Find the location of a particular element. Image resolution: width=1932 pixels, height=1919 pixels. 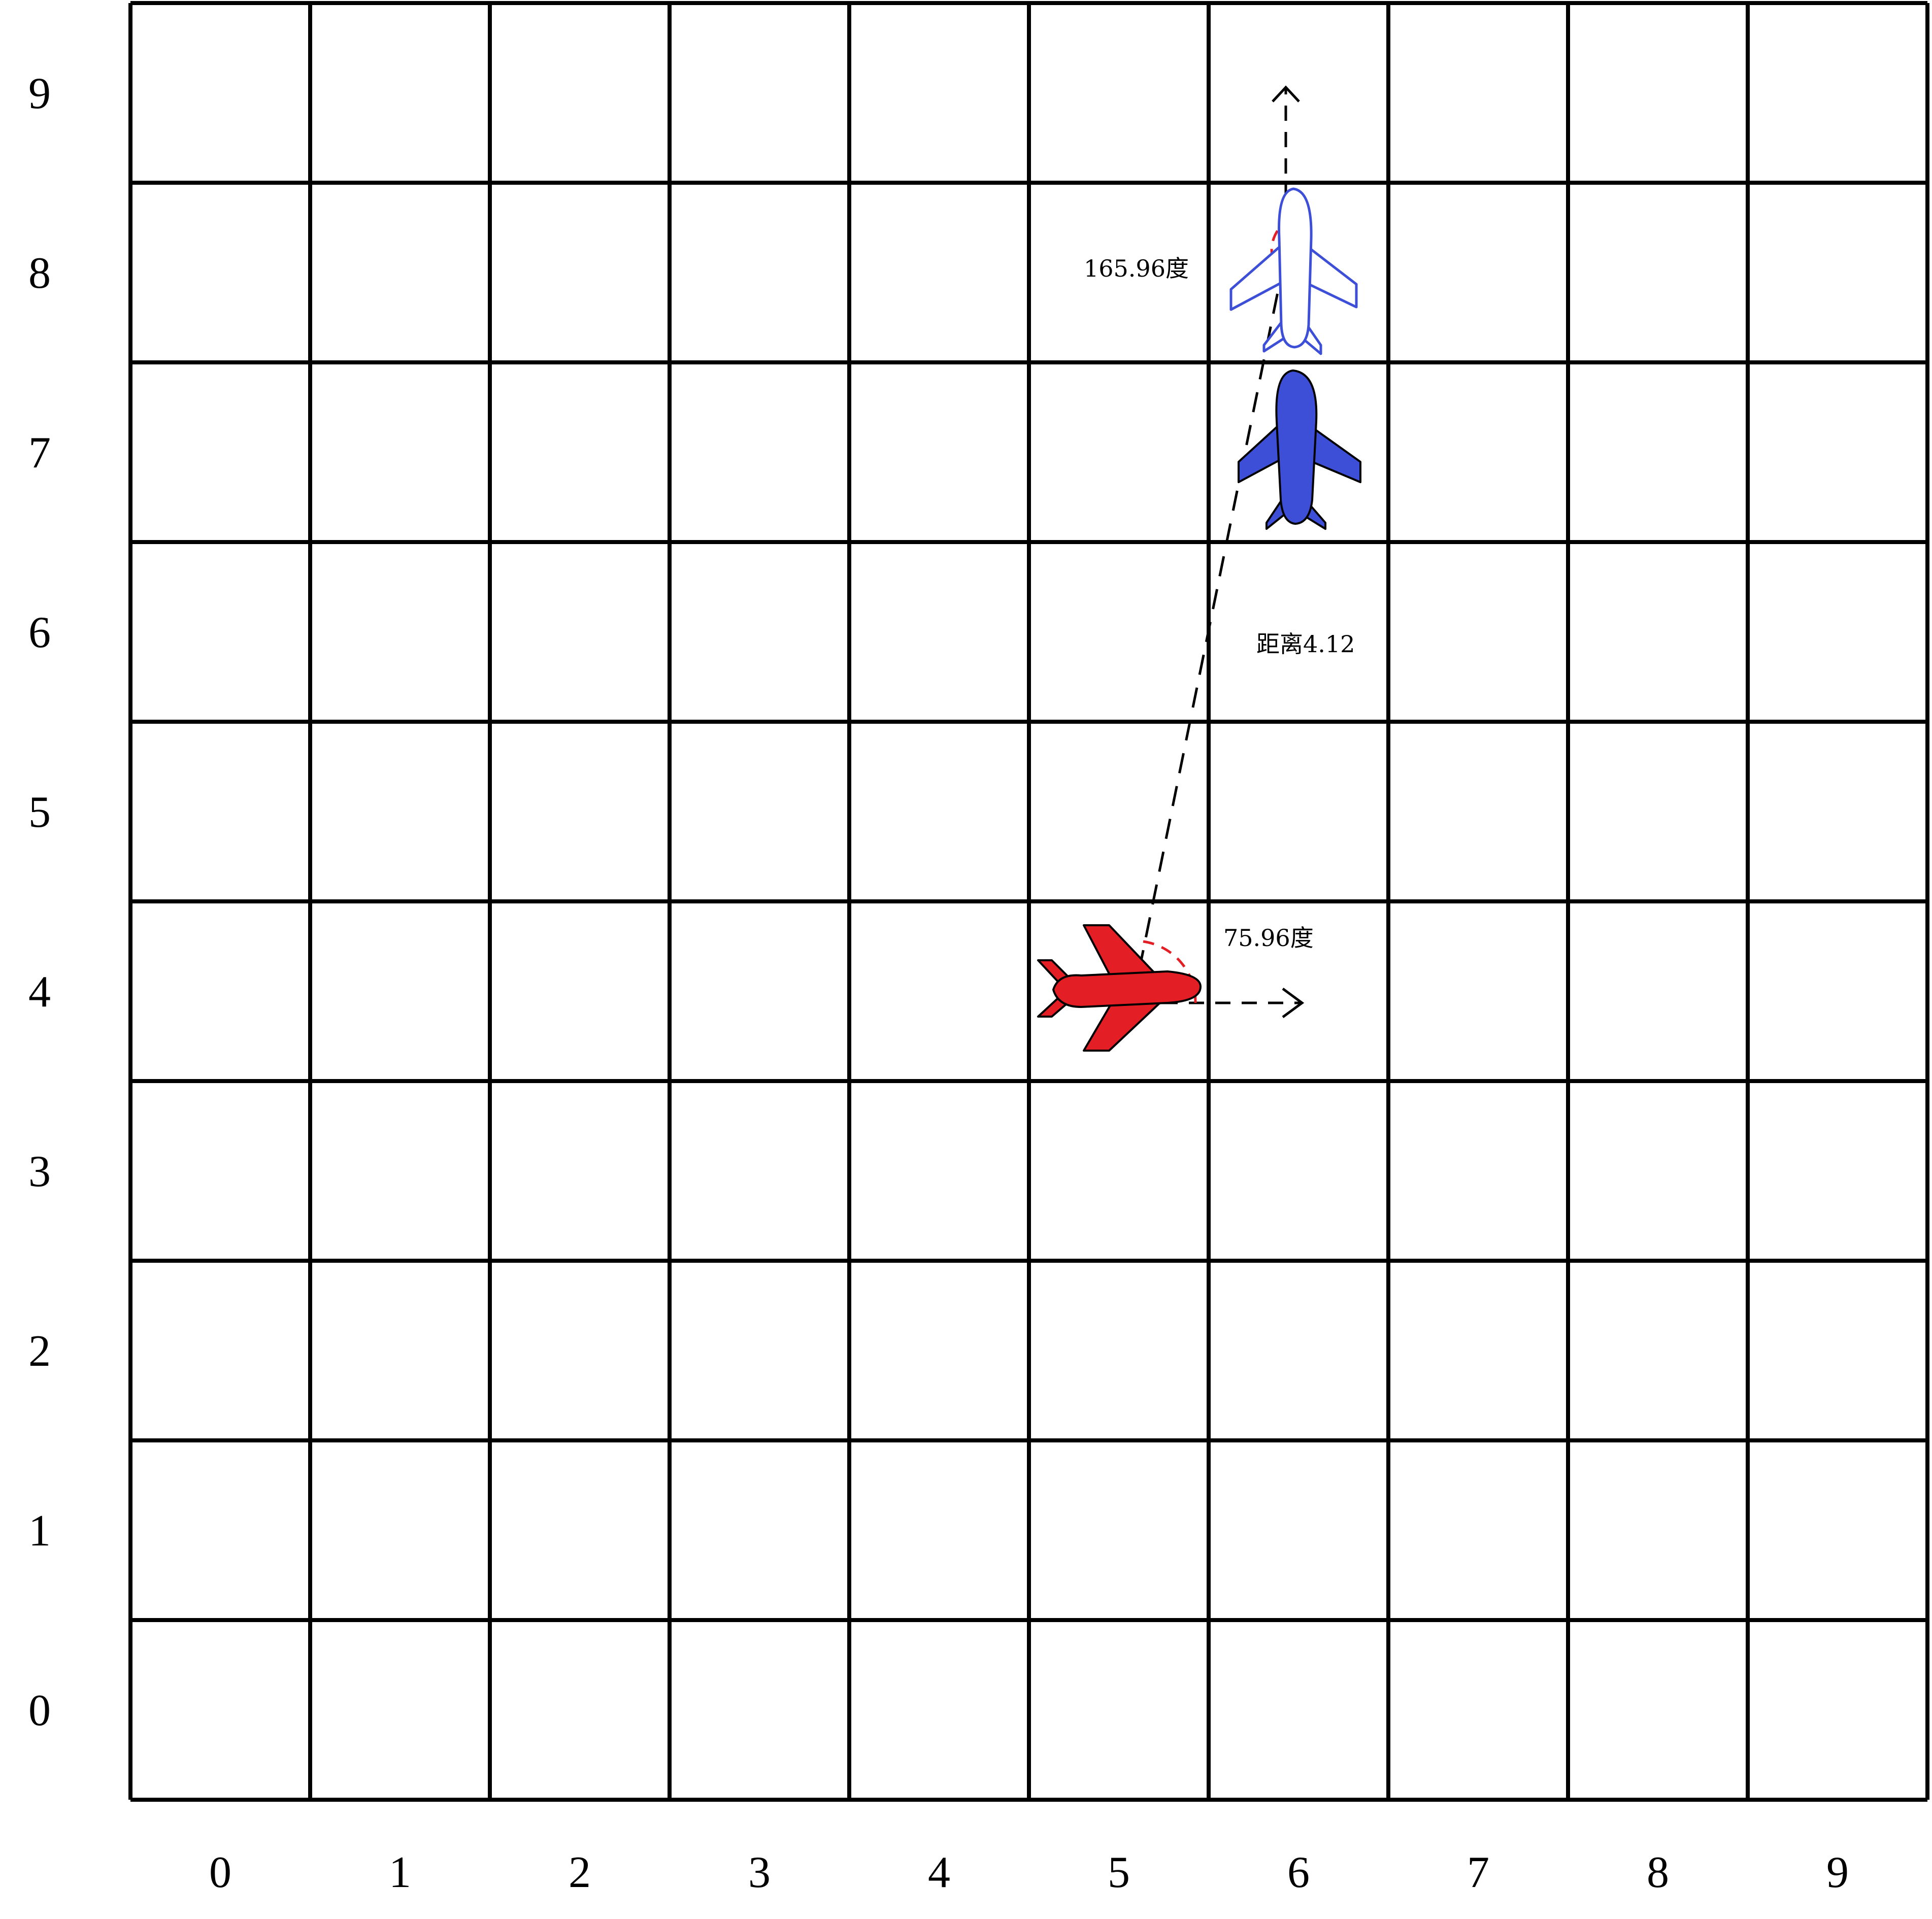

guide-lines is located at coordinates (1218, 552).